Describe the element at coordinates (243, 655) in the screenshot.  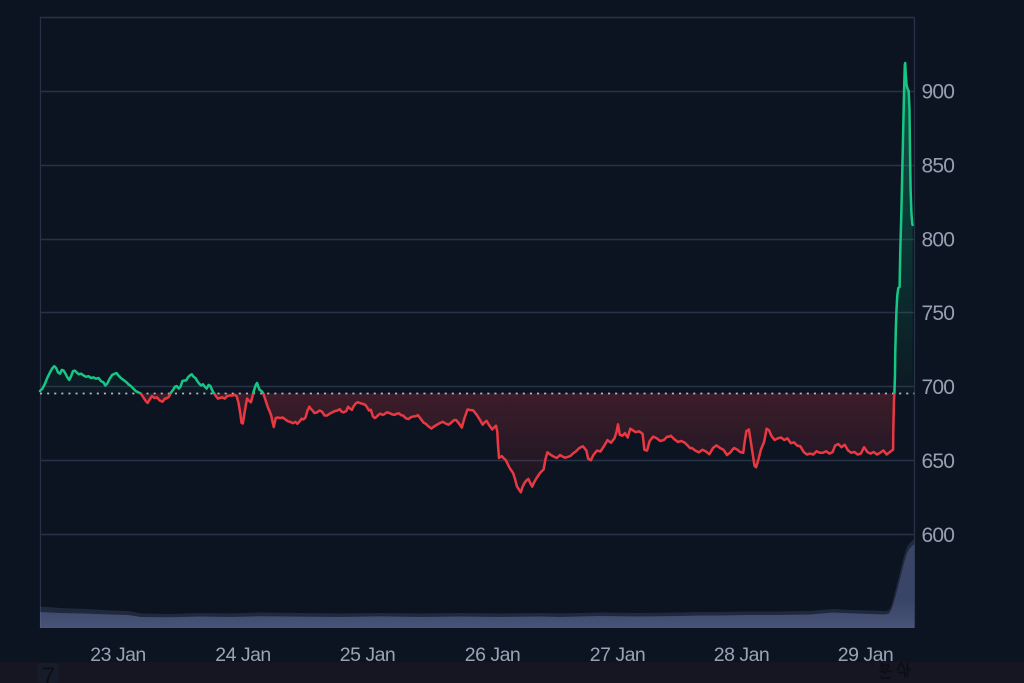
I see `svg-text: 24 Jan` at that location.